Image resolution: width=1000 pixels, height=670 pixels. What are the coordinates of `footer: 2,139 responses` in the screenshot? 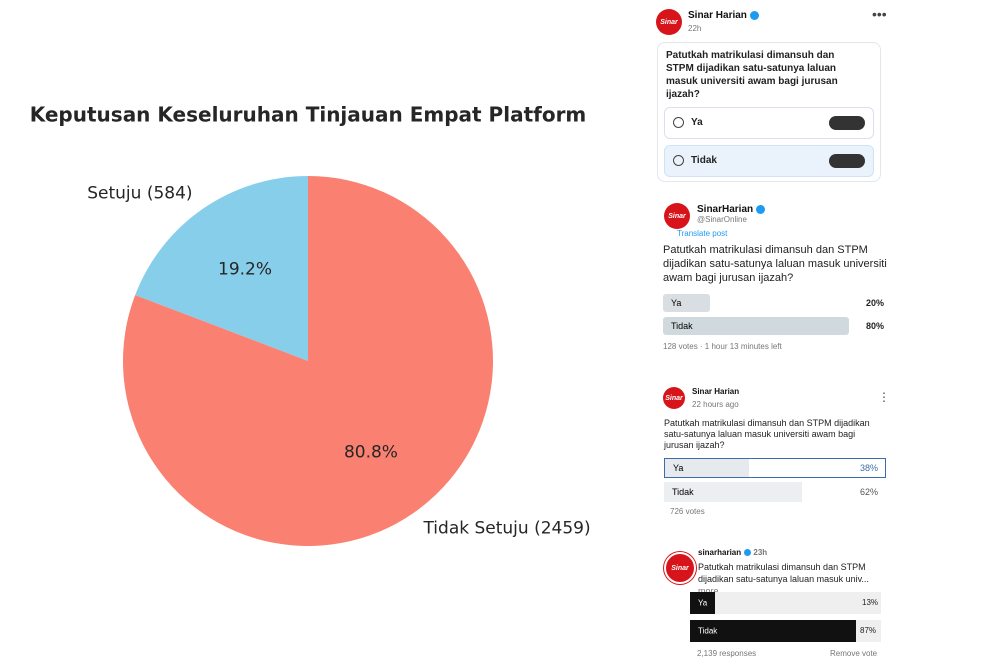 It's located at (727, 653).